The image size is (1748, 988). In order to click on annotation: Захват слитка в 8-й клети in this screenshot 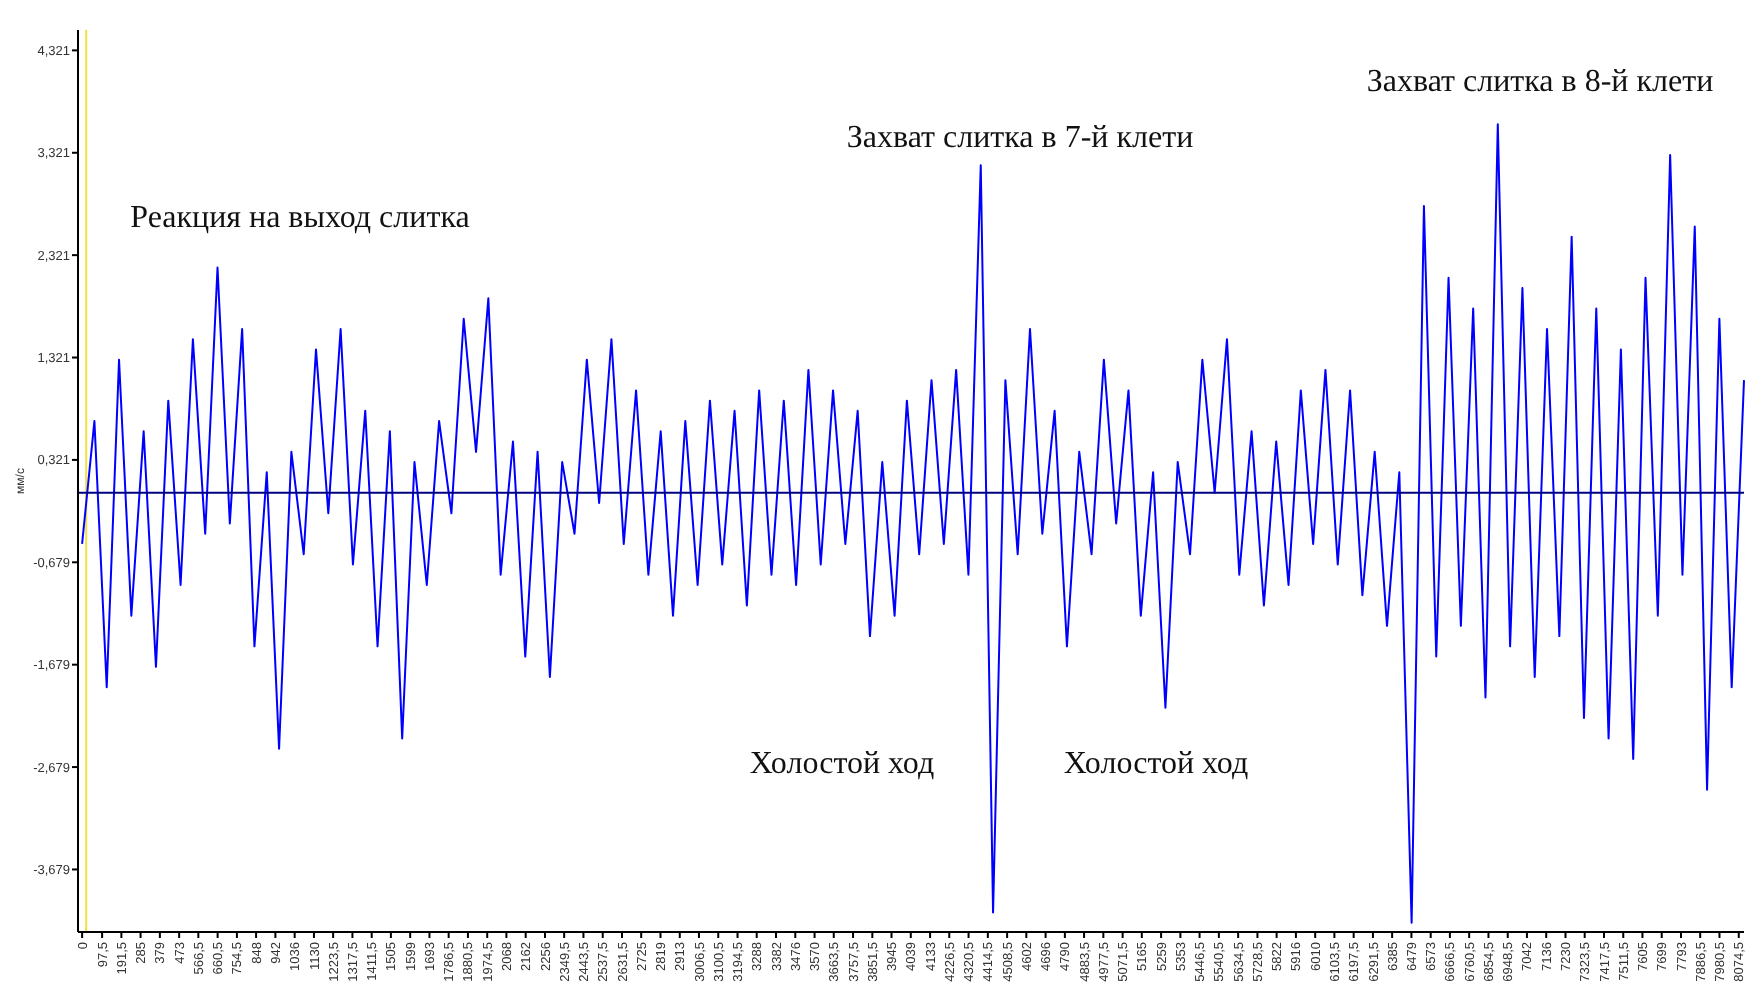, I will do `click(1540, 82)`.